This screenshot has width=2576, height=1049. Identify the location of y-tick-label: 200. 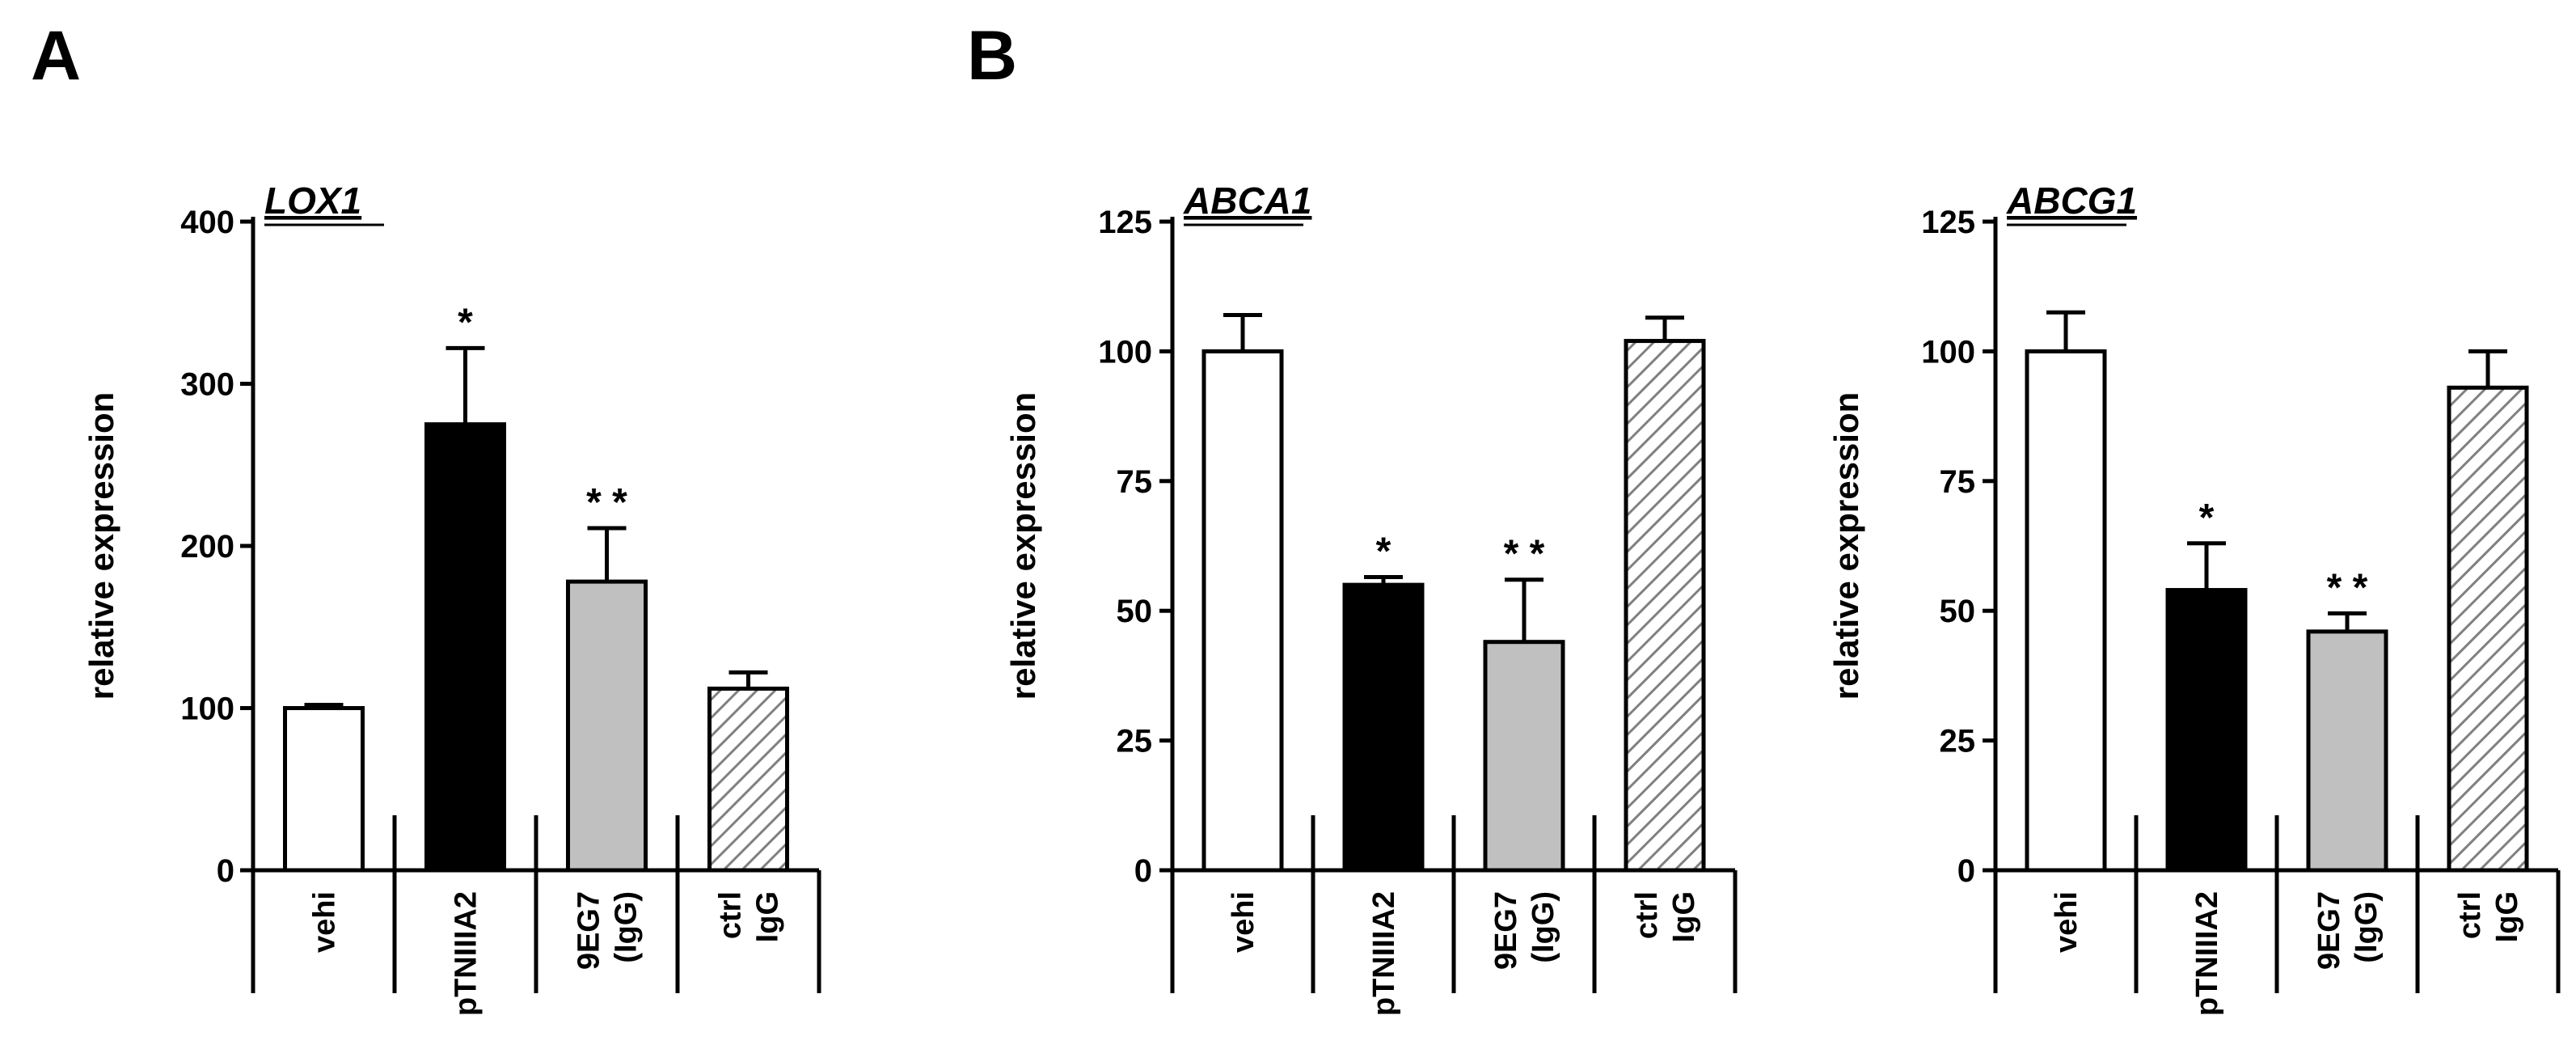
(207, 547).